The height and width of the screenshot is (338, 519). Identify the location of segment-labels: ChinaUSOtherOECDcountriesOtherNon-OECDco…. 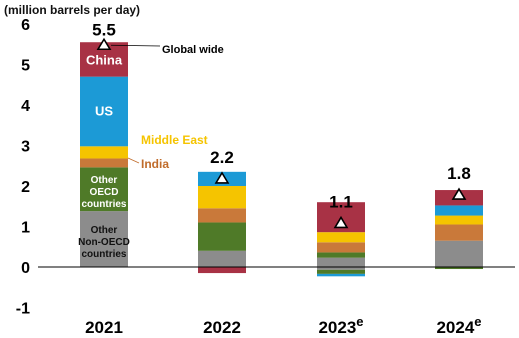
(104, 156).